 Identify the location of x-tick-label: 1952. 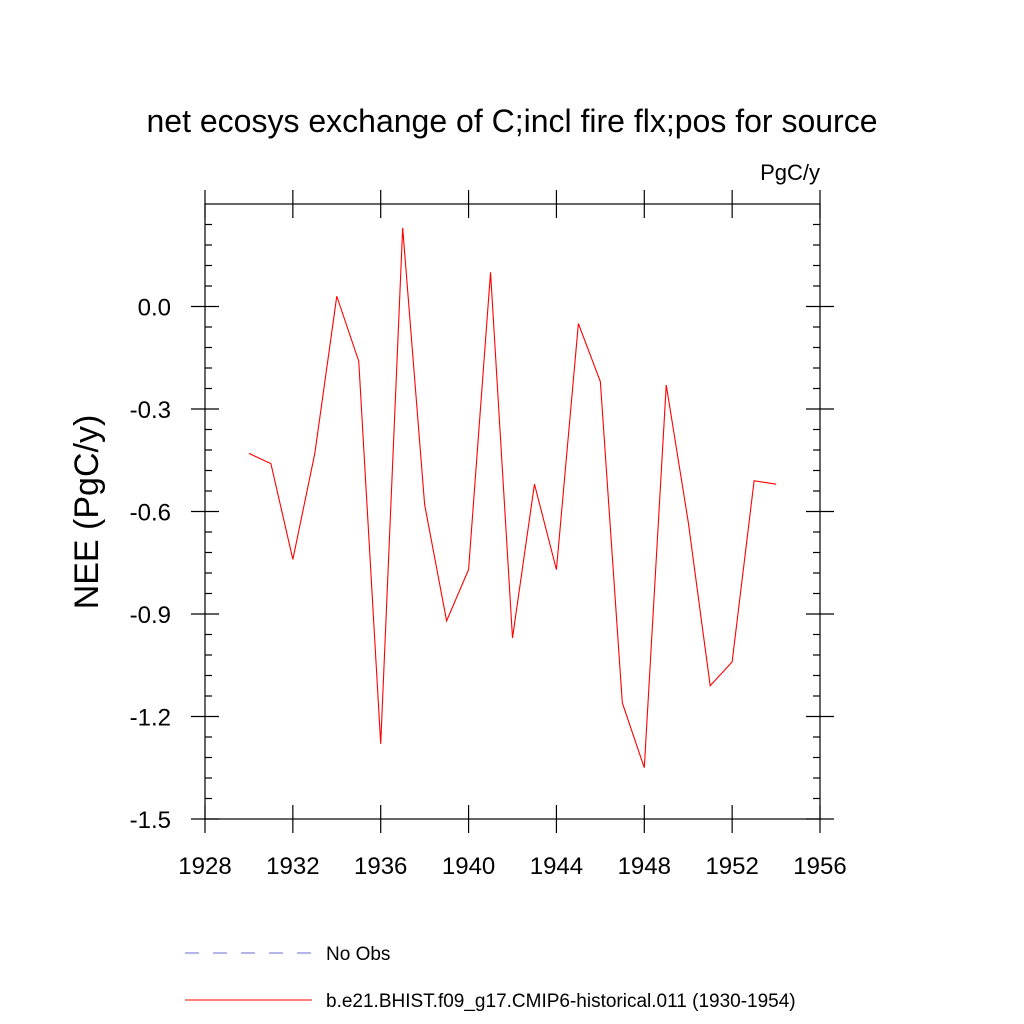
(731, 866).